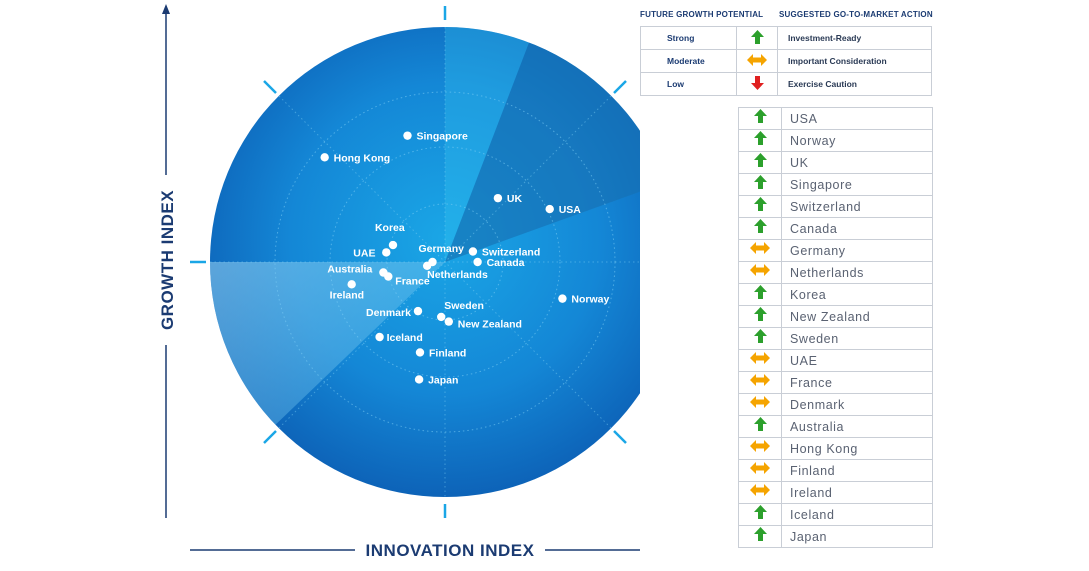  What do you see at coordinates (835, 250) in the screenshot?
I see `ranking-row: Germany` at bounding box center [835, 250].